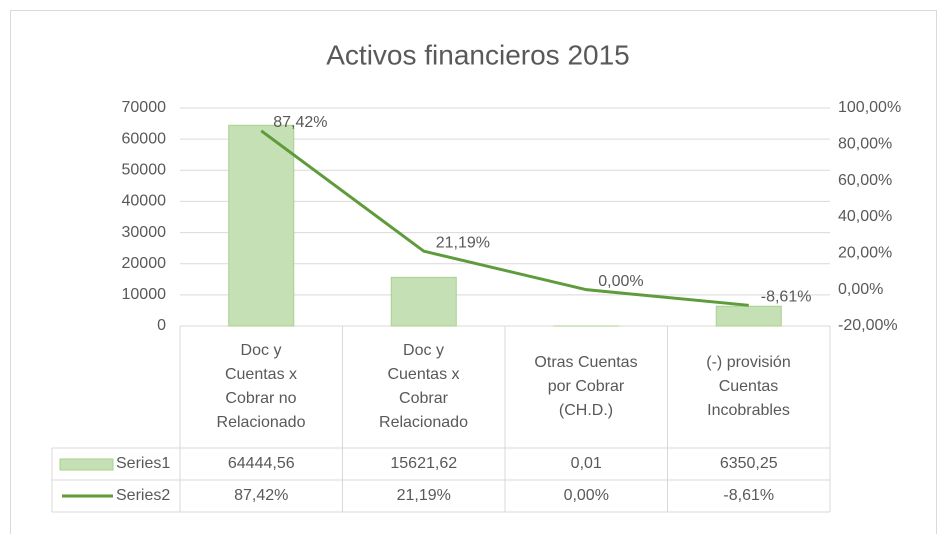 This screenshot has height=534, width=943. I want to click on table-value: 6350,25, so click(749, 463).